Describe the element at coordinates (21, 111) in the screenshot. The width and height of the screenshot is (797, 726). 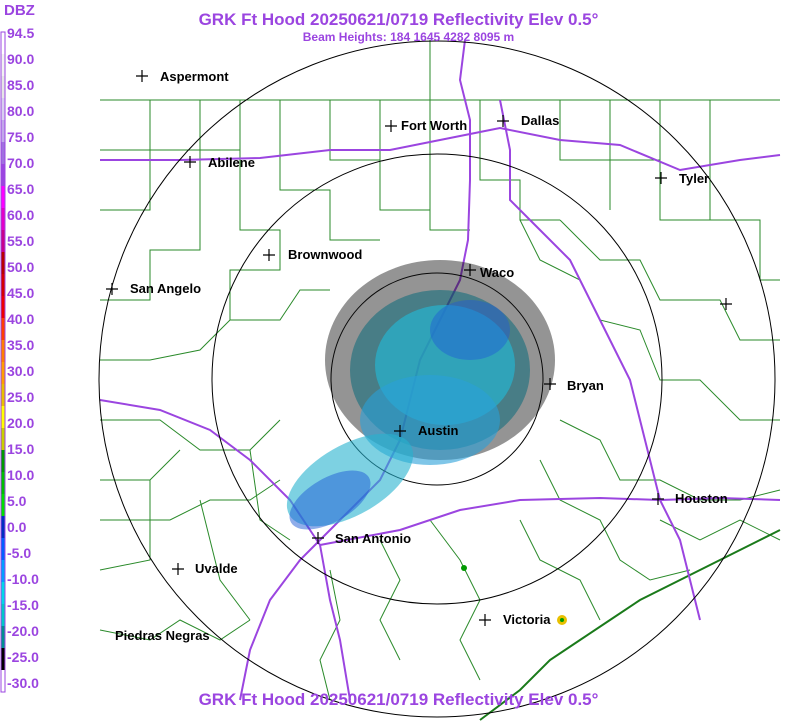
I see `scale-tick-label: 80.0` at that location.